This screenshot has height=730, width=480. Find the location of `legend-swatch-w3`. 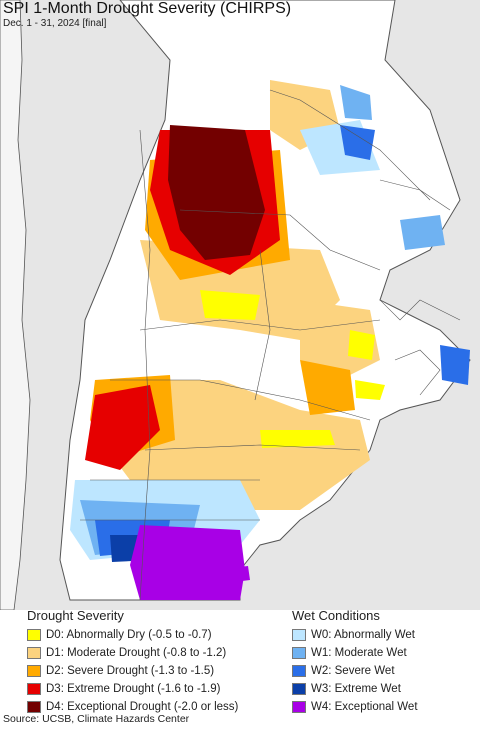

legend-swatch-w3 is located at coordinates (299, 689).